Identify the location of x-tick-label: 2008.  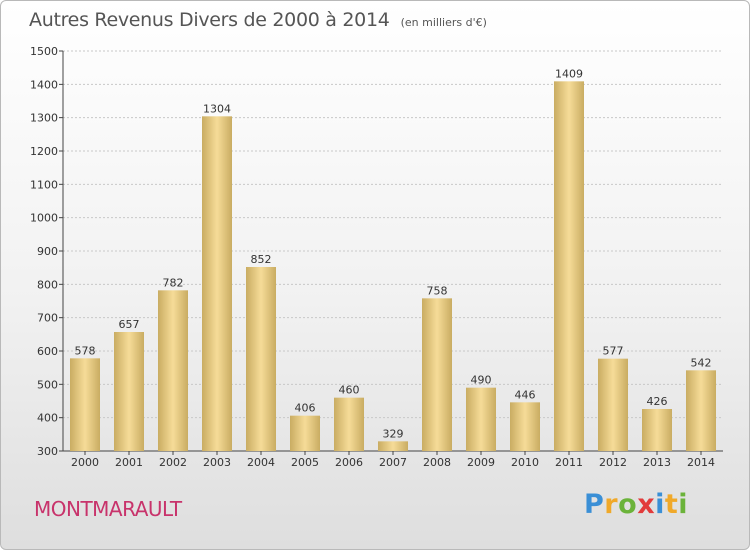
(437, 462).